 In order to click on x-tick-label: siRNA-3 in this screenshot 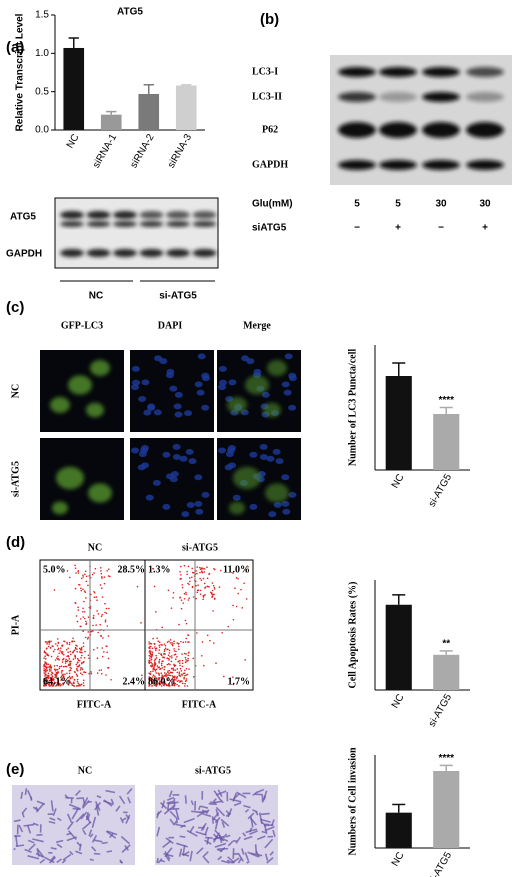, I will do `click(180, 151)`.